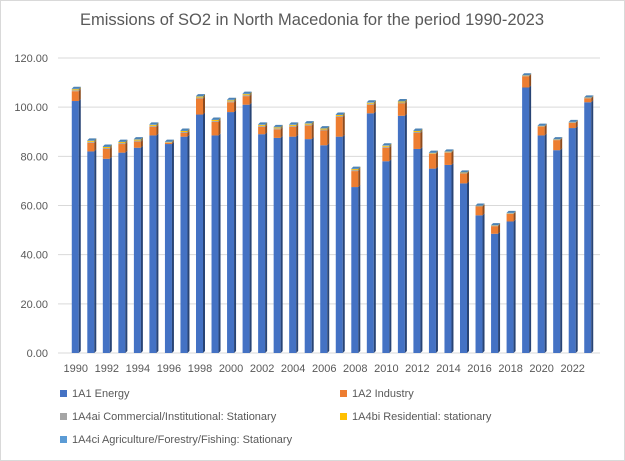  Describe the element at coordinates (31, 59) in the screenshot. I see `y-tick-label: 120.00` at that location.